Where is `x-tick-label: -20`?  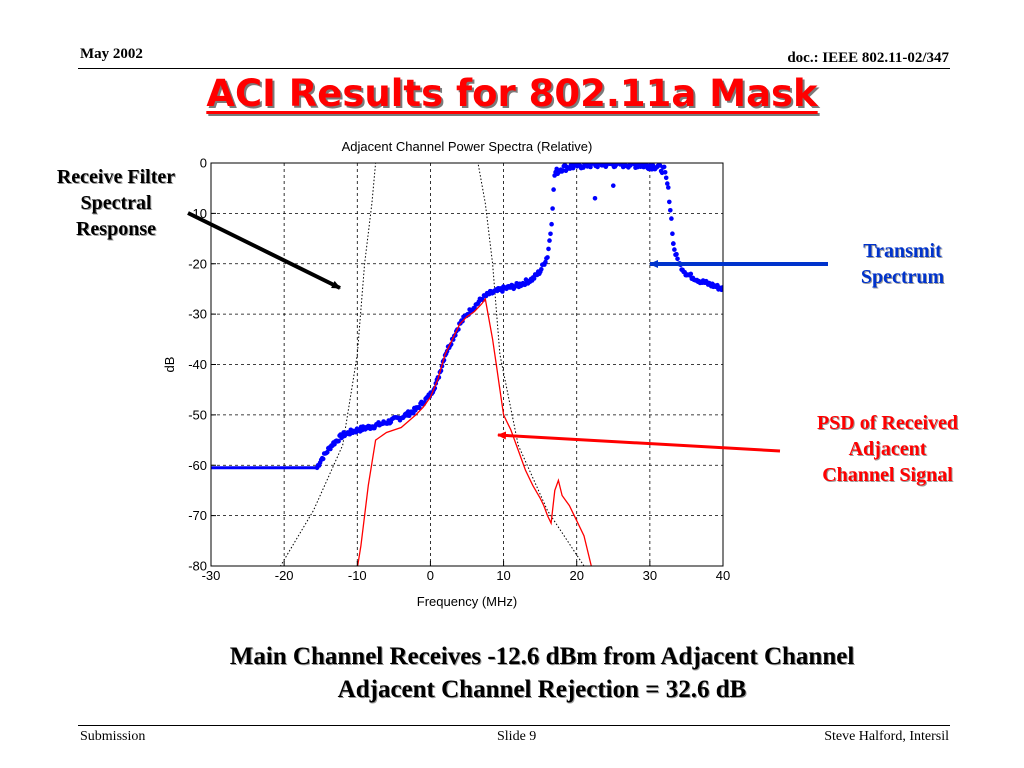
x-tick-label: -20 is located at coordinates (284, 575).